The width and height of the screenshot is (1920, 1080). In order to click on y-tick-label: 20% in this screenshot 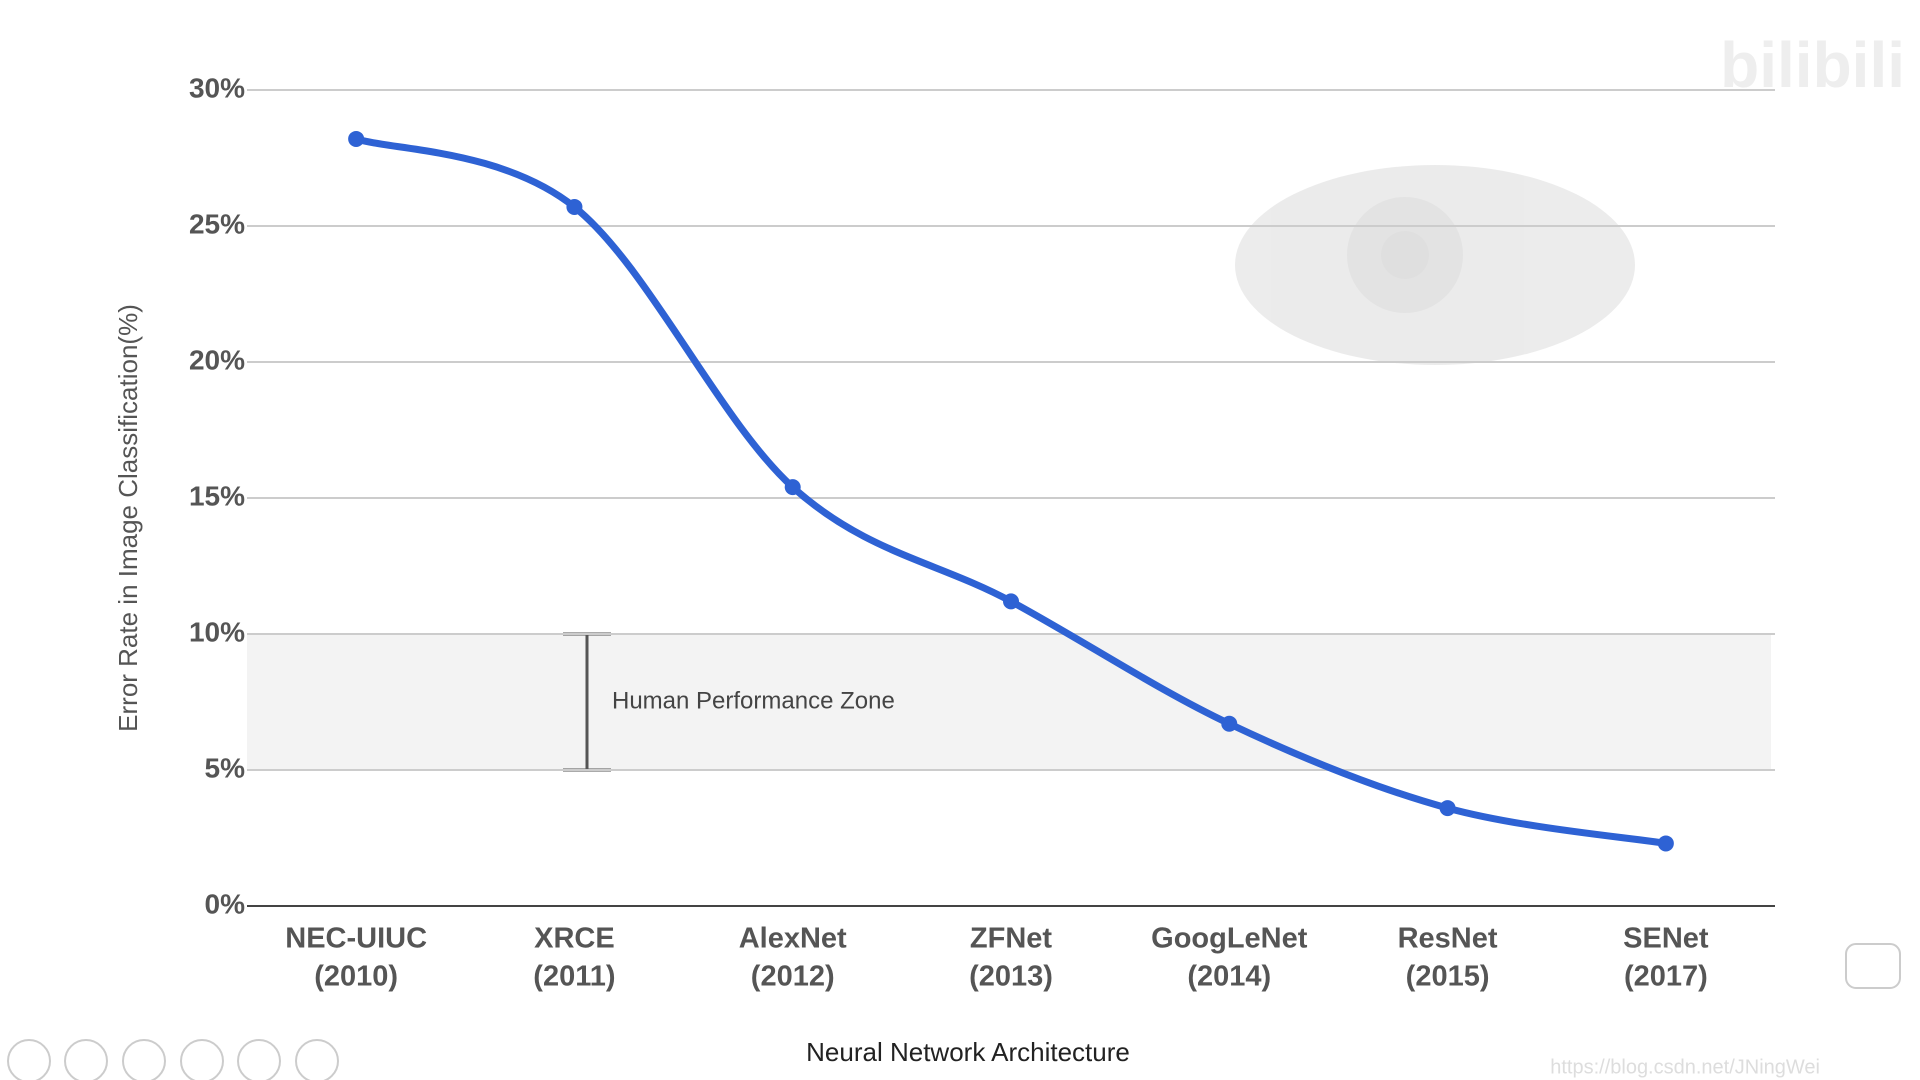, I will do `click(217, 359)`.